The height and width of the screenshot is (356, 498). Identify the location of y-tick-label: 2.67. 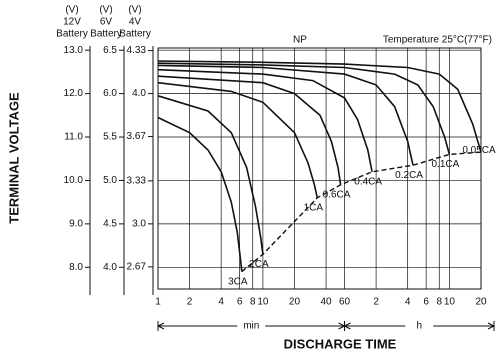
(137, 266).